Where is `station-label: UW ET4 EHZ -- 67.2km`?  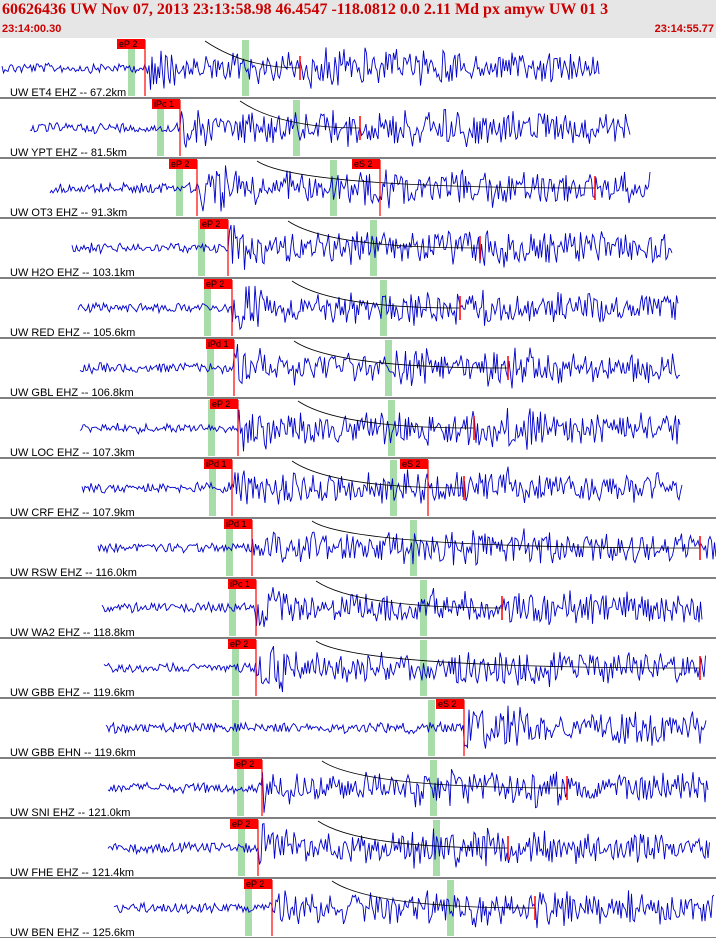 station-label: UW ET4 EHZ -- 67.2km is located at coordinates (68, 93).